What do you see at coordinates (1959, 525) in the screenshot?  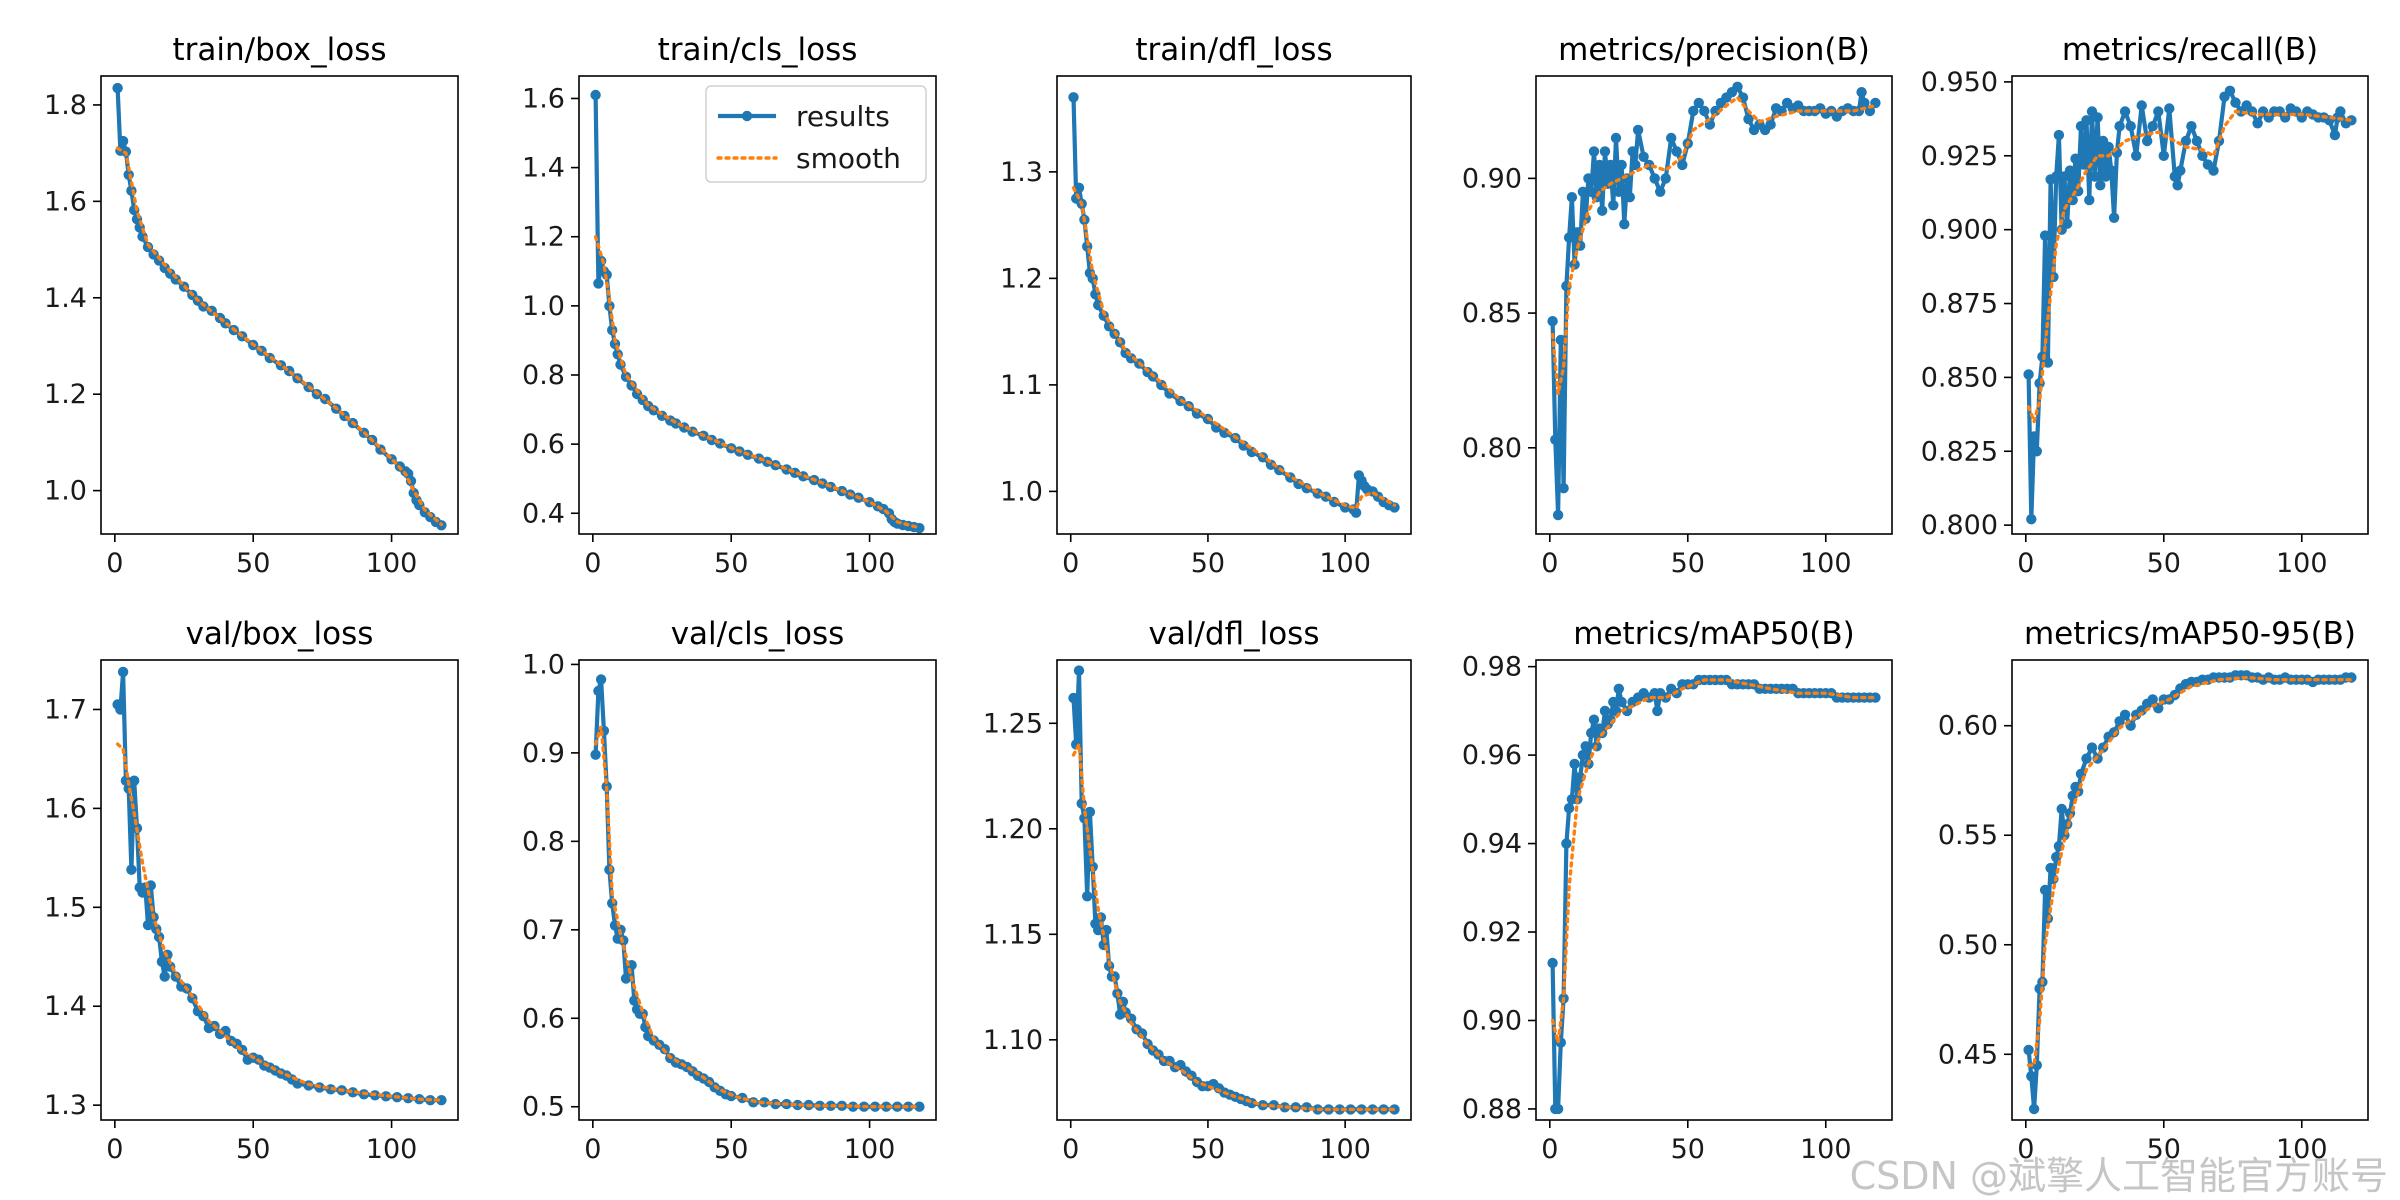 I see `y-tick-label: 0.800` at bounding box center [1959, 525].